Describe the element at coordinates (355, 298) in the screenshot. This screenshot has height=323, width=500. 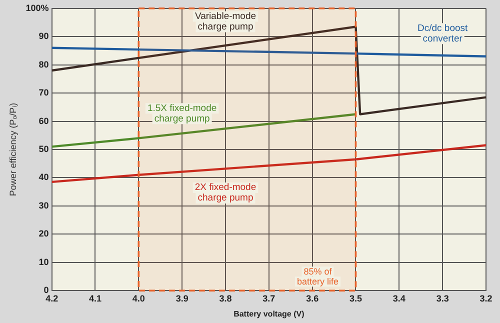
I see `x-tick-label: 3.5` at that location.